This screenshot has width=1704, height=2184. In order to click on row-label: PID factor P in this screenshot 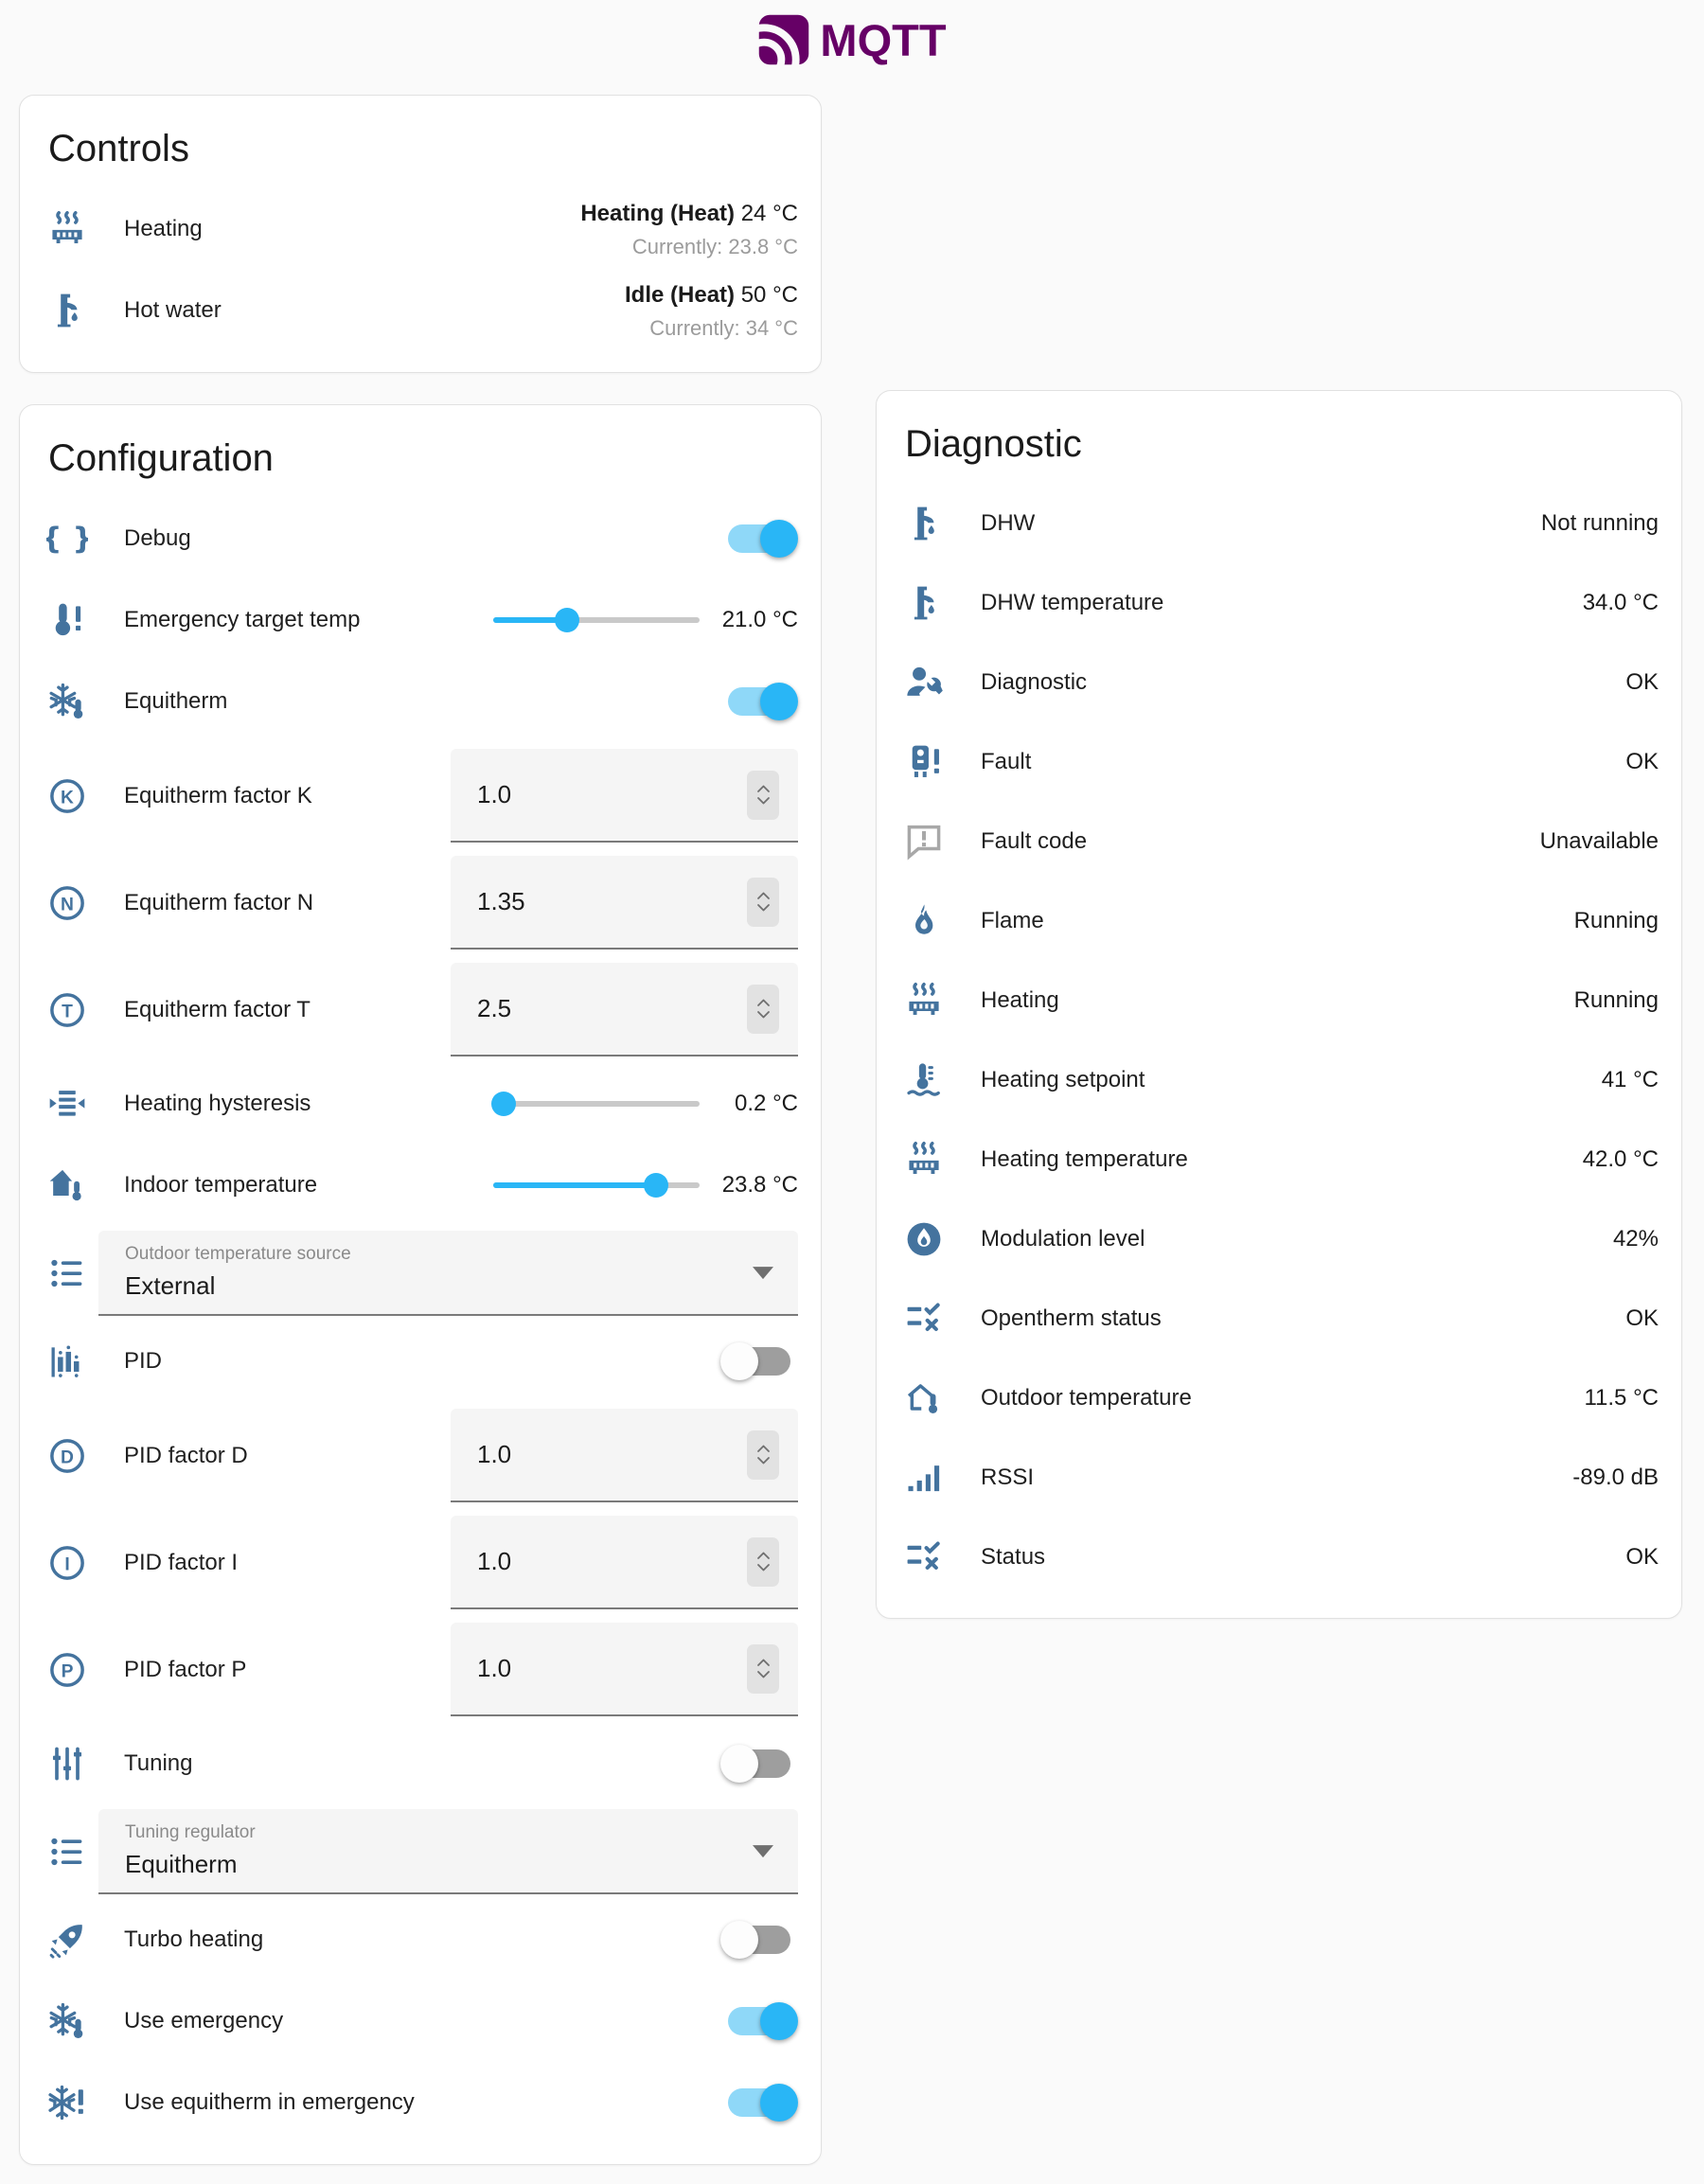, I will do `click(185, 1669)`.